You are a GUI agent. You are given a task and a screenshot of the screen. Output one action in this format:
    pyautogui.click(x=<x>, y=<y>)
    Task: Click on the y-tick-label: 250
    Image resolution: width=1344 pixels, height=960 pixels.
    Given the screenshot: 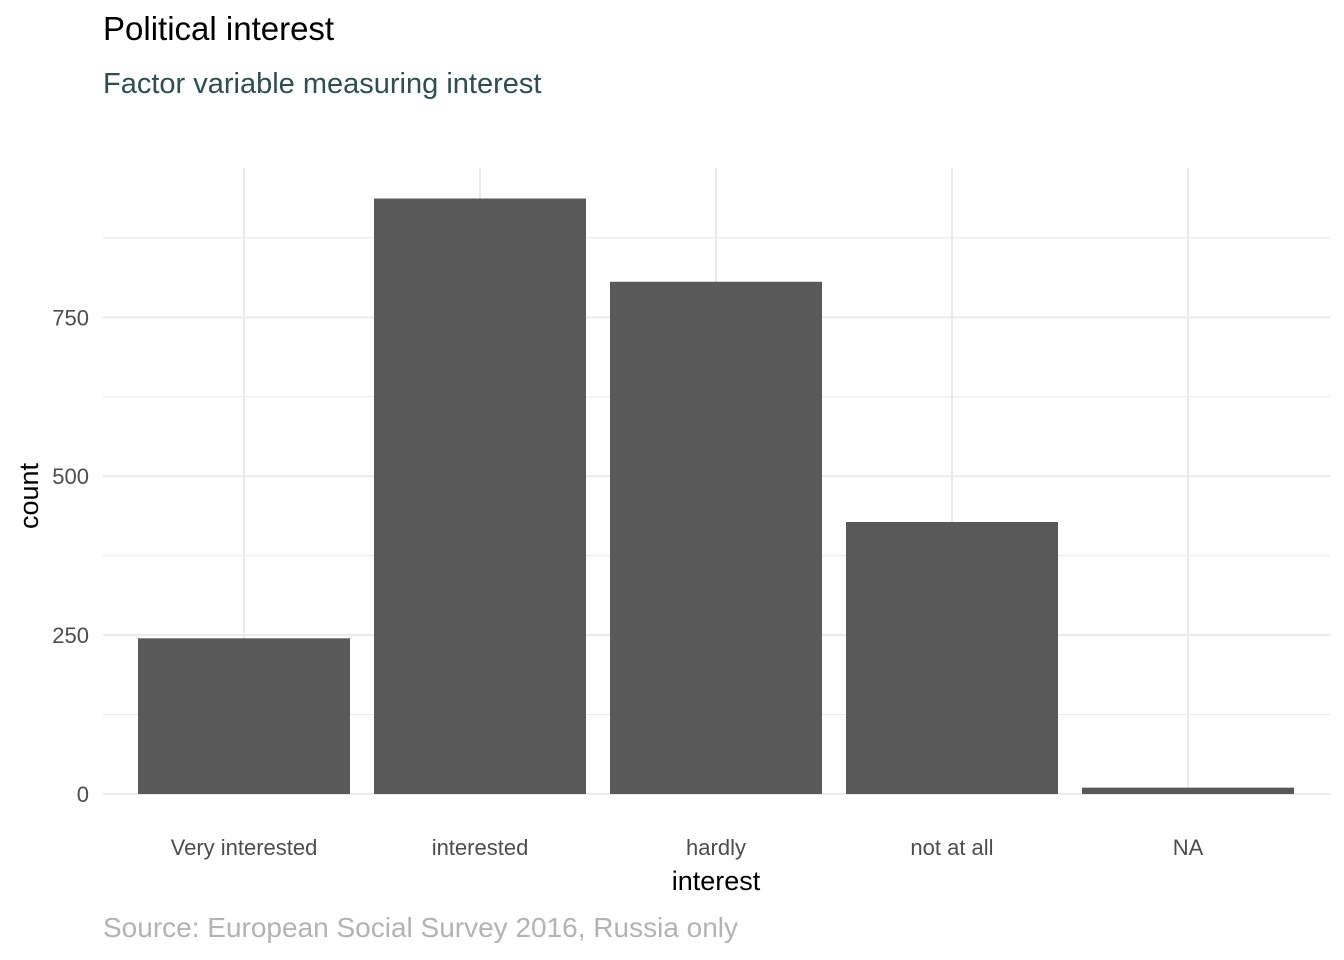 What is the action you would take?
    pyautogui.click(x=70, y=635)
    